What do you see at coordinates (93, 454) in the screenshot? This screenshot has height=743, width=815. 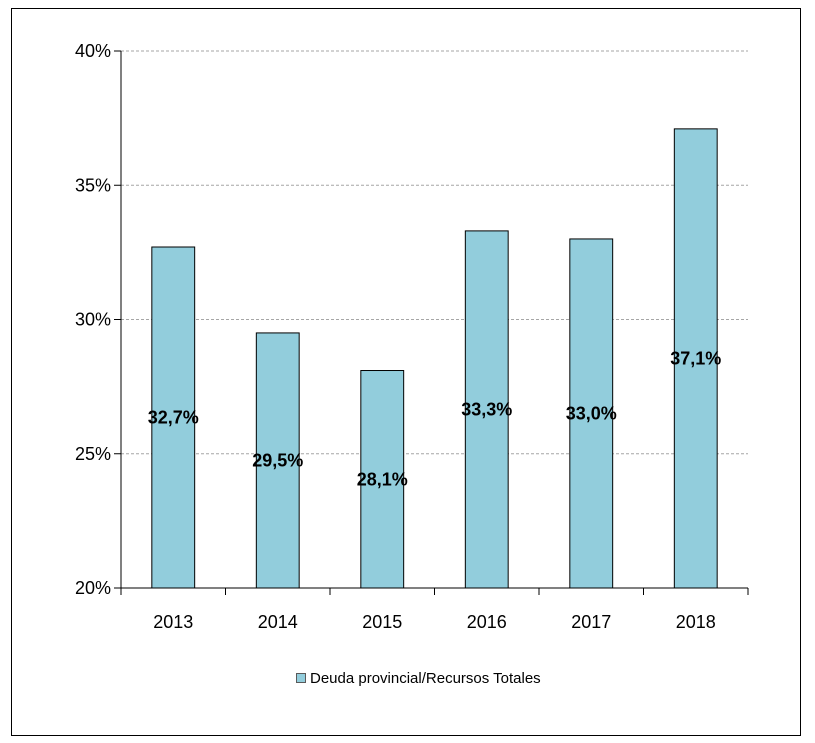 I see `y-tick-label: 25%` at bounding box center [93, 454].